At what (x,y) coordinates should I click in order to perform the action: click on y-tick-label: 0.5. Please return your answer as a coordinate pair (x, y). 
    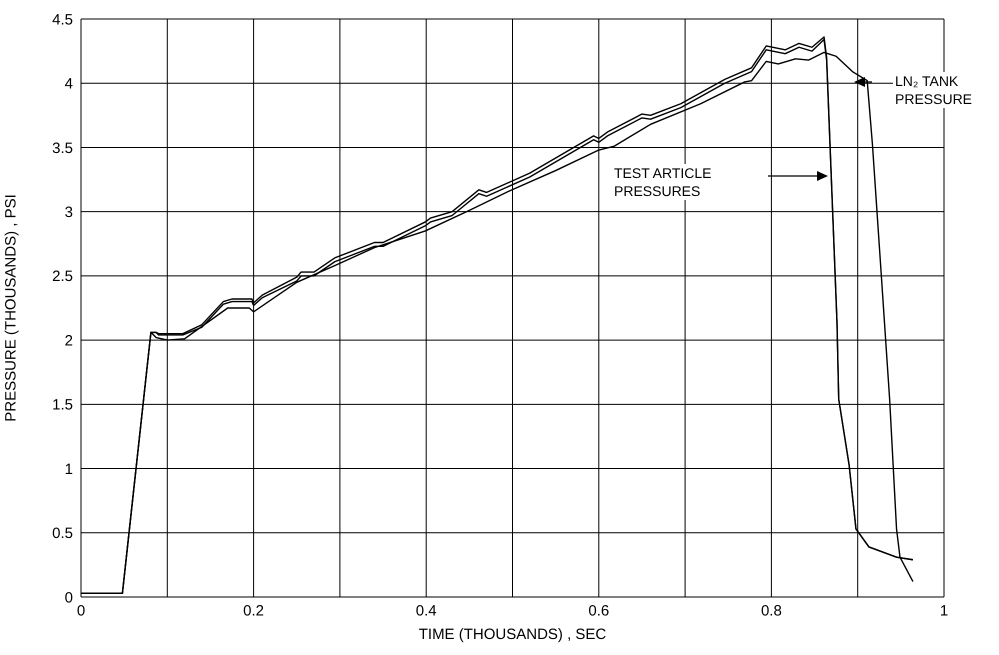
    Looking at the image, I should click on (62, 533).